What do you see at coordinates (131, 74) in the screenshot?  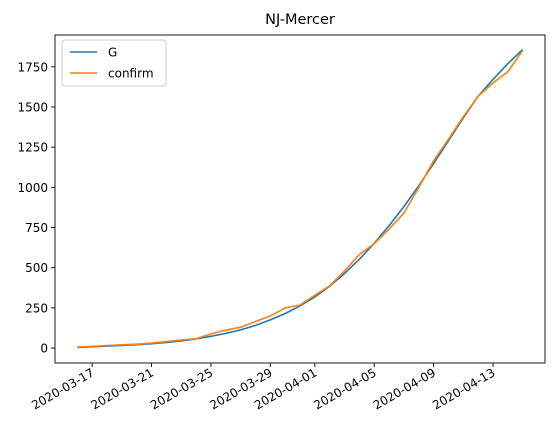 I see `legend-label-confirm: confirm` at bounding box center [131, 74].